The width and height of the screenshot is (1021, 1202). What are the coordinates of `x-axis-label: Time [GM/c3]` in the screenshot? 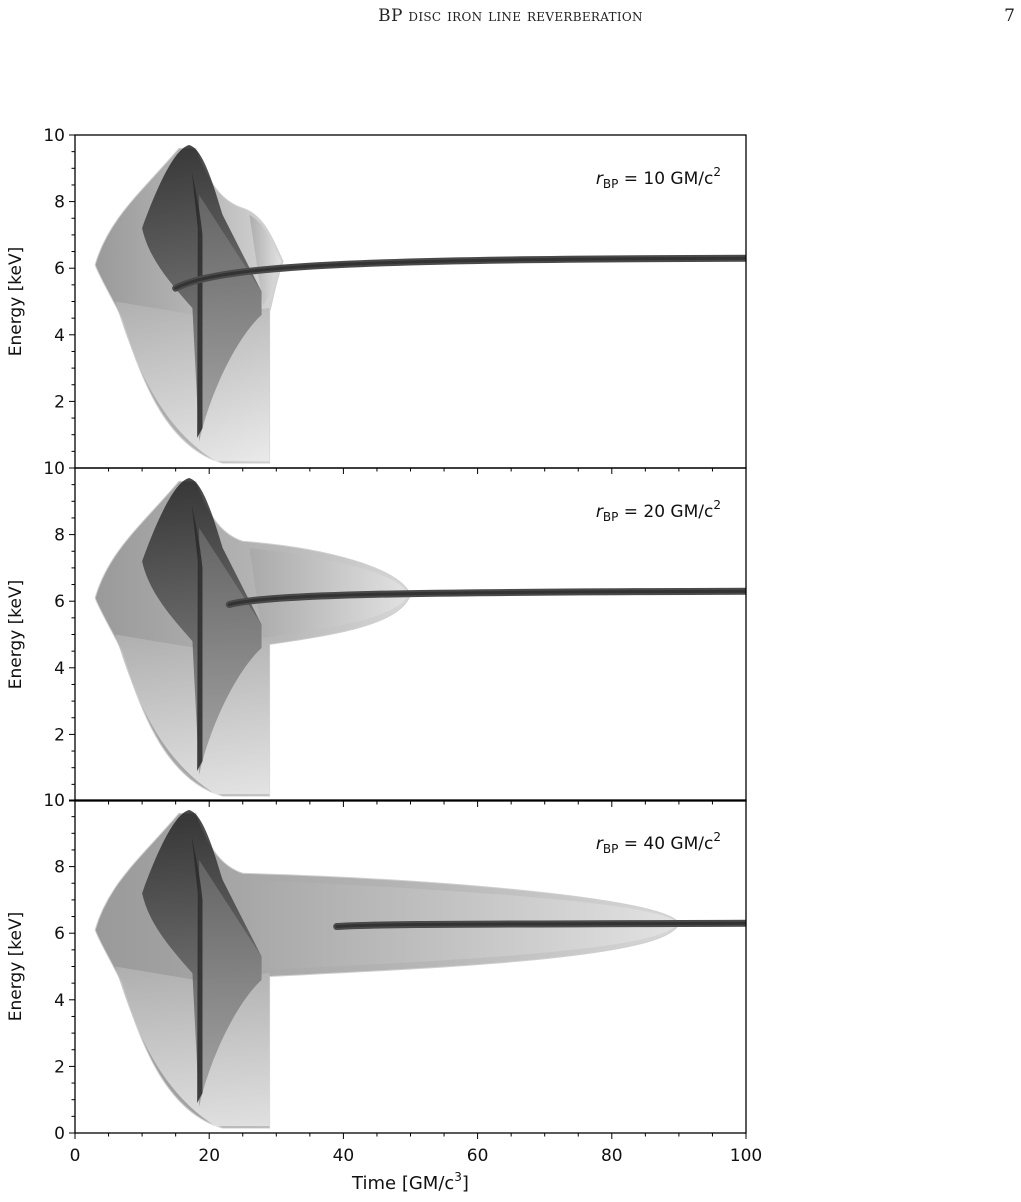 It's located at (410, 1182).